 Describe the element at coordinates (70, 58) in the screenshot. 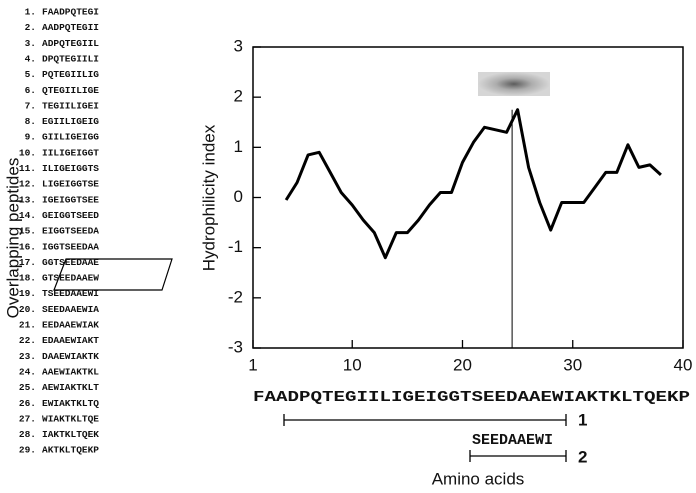

I see `peptide: DPQTEGIILI` at that location.